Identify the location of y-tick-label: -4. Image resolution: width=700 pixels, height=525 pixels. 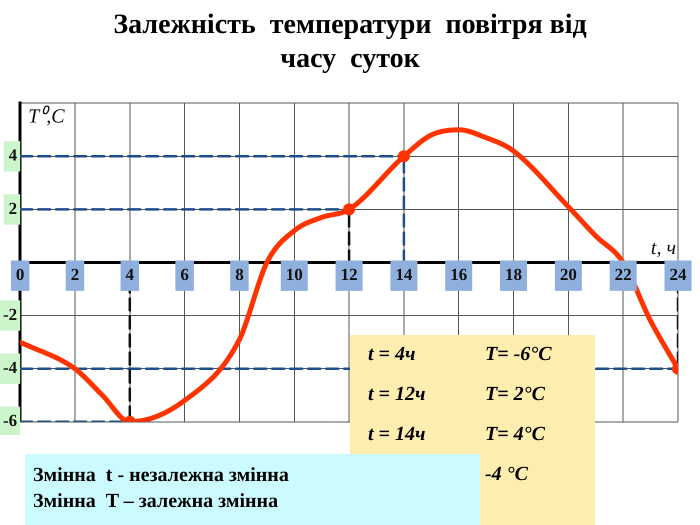
(10, 368).